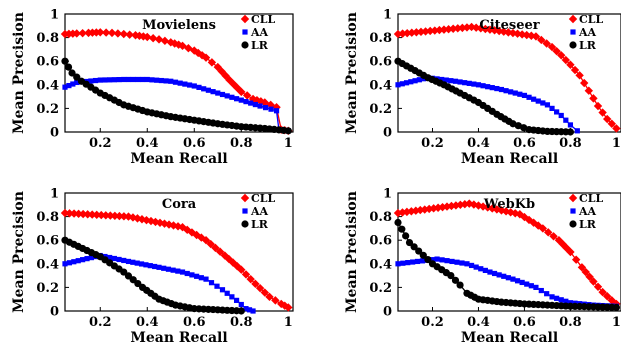 The width and height of the screenshot is (621, 352). Describe the element at coordinates (509, 25) in the screenshot. I see `panel-title: Citeseer` at that location.